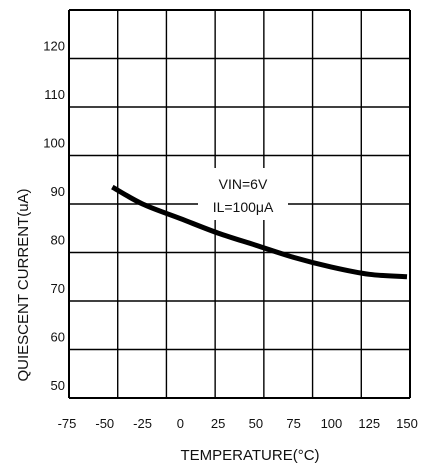 The height and width of the screenshot is (468, 422). I want to click on x-tick-label: -25, so click(142, 423).